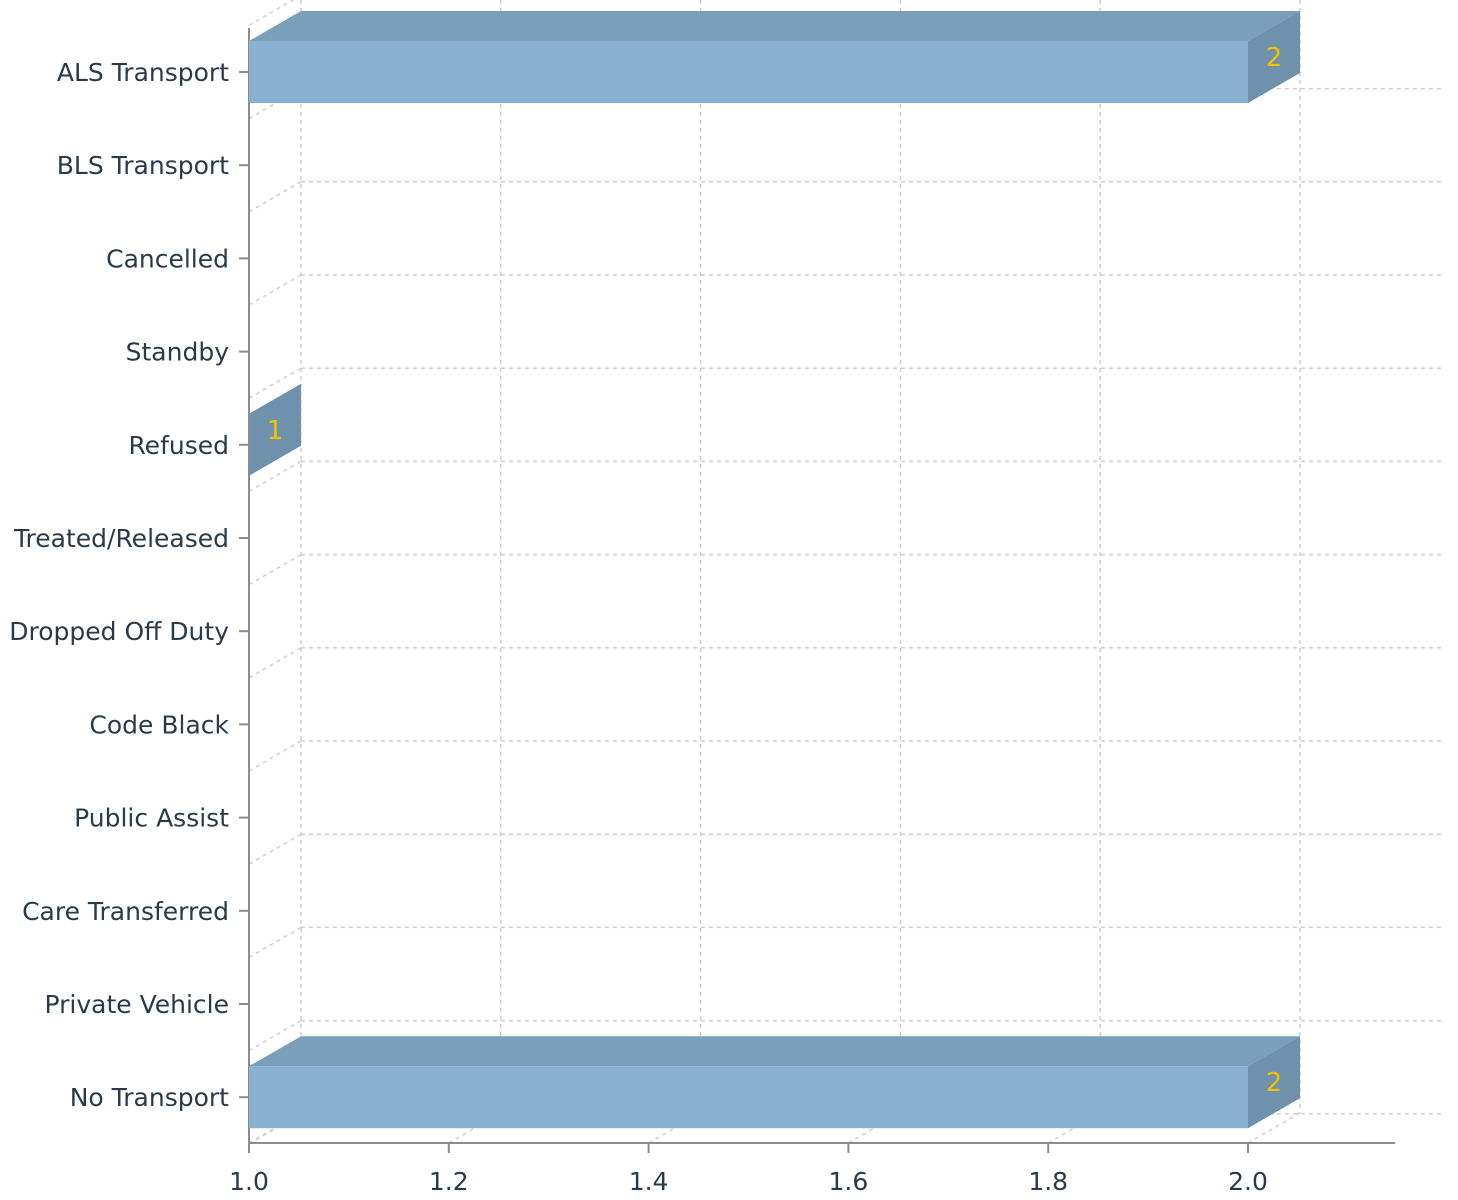 The image size is (1458, 1200). Describe the element at coordinates (1248, 1181) in the screenshot. I see `x-tick-label: 2.0` at that location.